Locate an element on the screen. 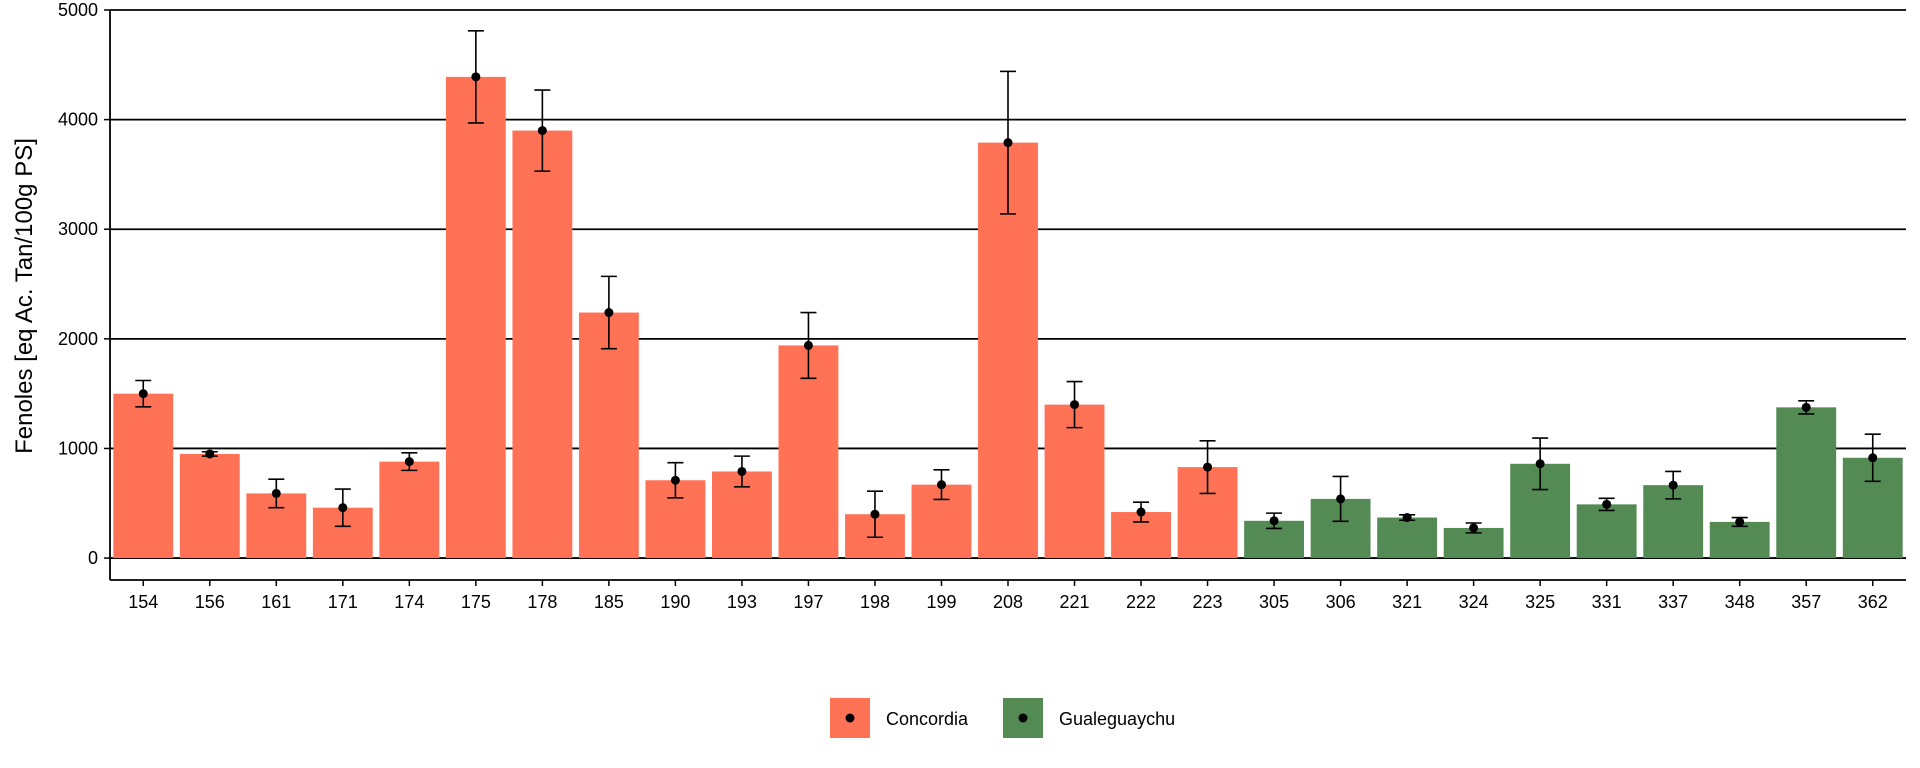 The height and width of the screenshot is (768, 1920). x-tick-label: 348 is located at coordinates (1740, 602).